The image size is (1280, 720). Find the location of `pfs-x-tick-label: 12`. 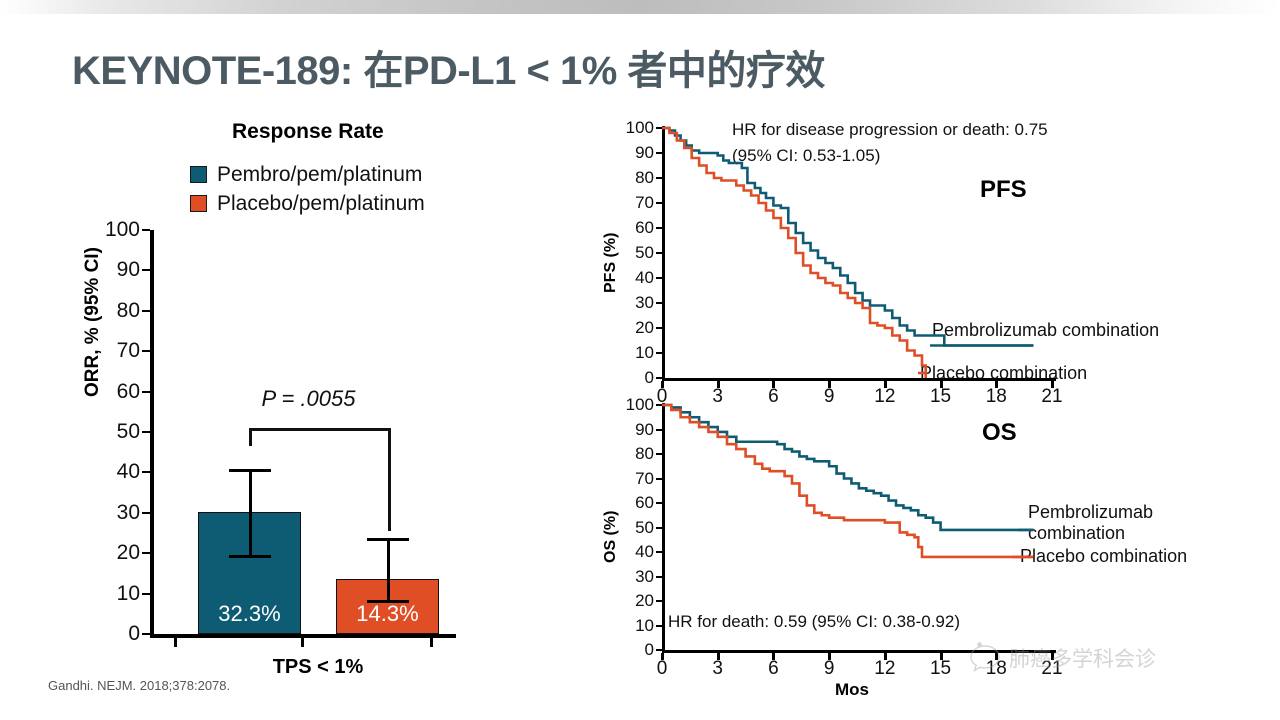

pfs-x-tick-label: 12 is located at coordinates (885, 396).